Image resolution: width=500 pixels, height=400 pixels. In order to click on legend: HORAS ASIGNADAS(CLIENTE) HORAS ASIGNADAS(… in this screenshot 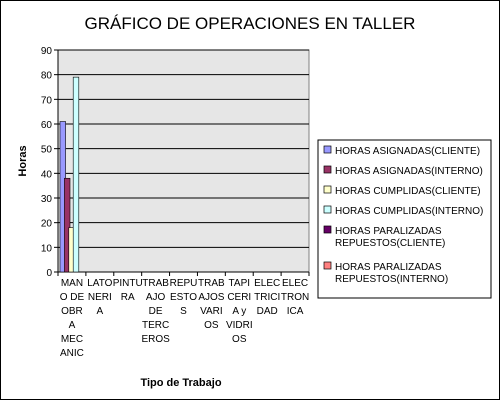, I will do `click(404, 219)`.